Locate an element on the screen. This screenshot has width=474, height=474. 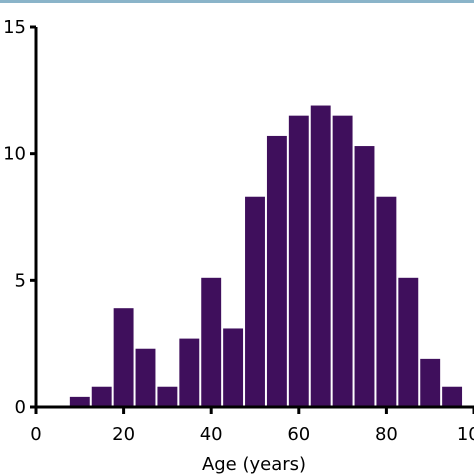
x-tick-label: 60 is located at coordinates (298, 434).